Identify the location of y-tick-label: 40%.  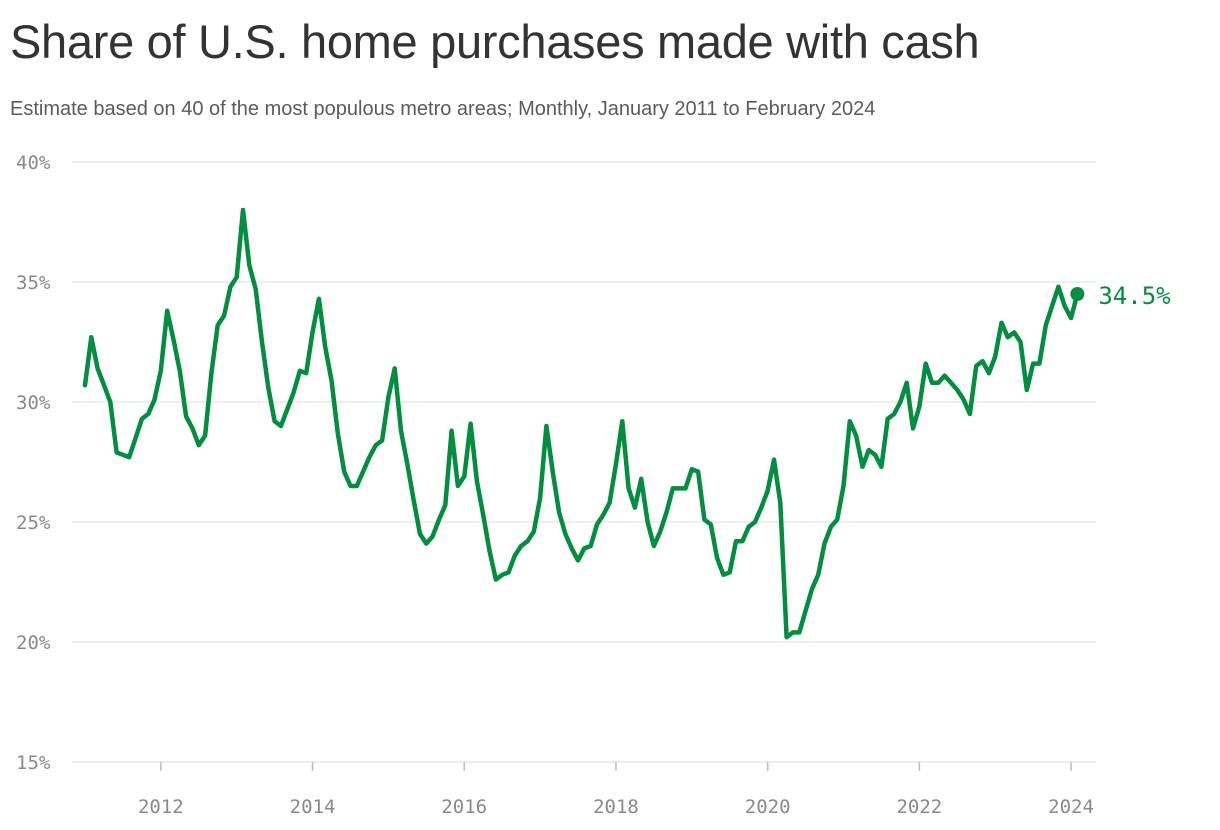
(33, 163).